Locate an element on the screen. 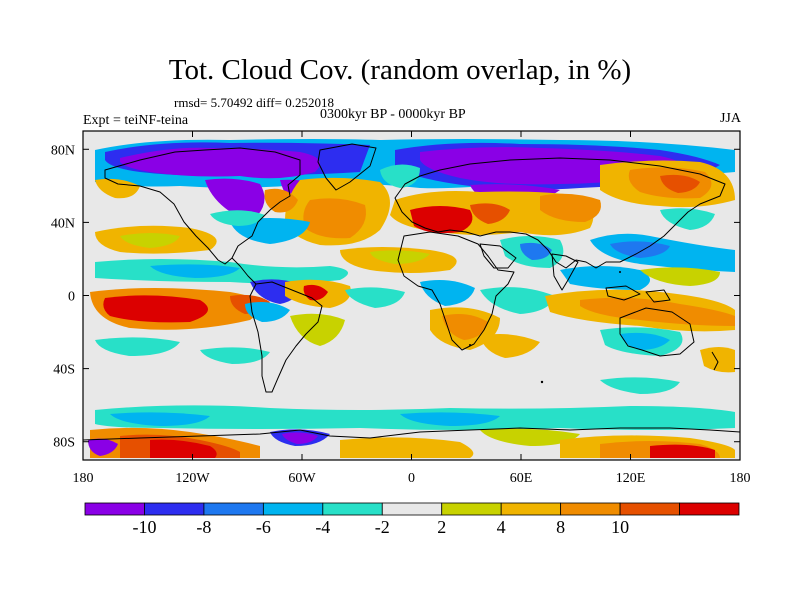  y-tick-label: 80S is located at coordinates (64, 443).